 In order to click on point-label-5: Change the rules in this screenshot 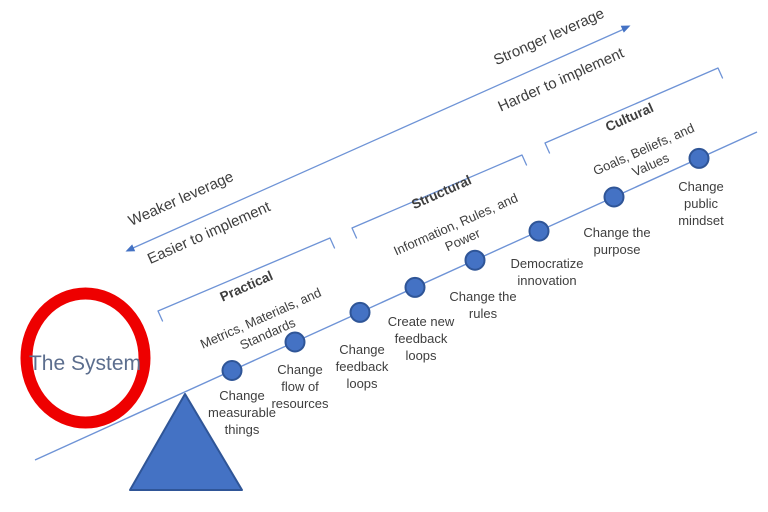, I will do `click(483, 305)`.